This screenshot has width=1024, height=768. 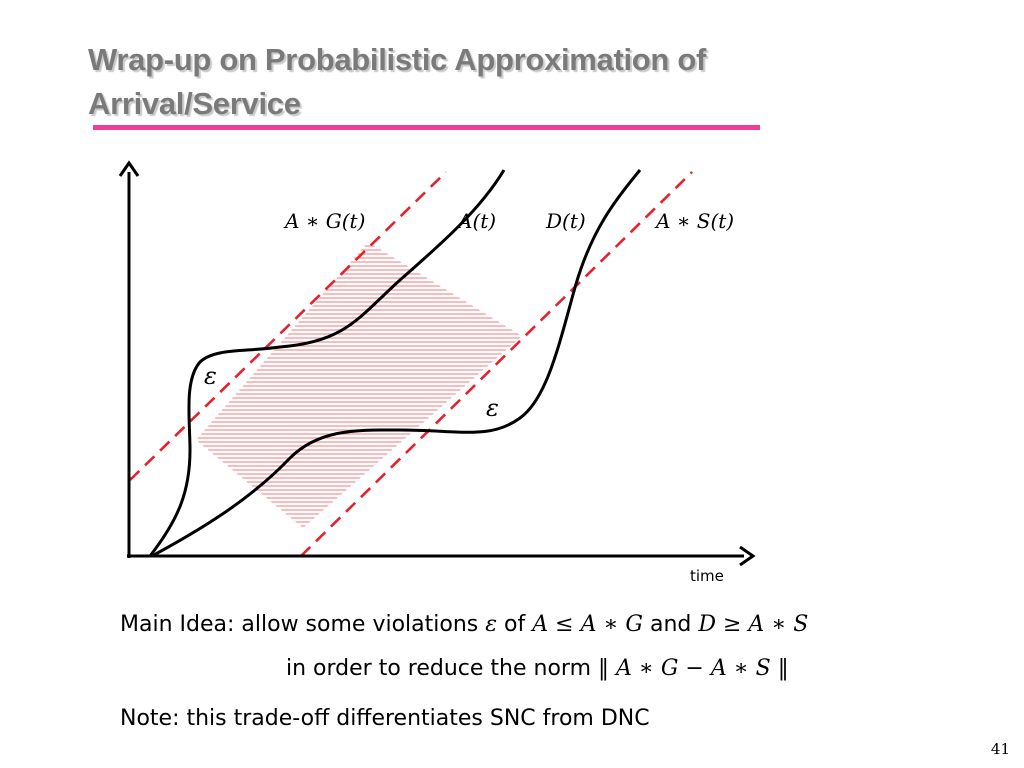 What do you see at coordinates (426, 127) in the screenshot?
I see `title-underline` at bounding box center [426, 127].